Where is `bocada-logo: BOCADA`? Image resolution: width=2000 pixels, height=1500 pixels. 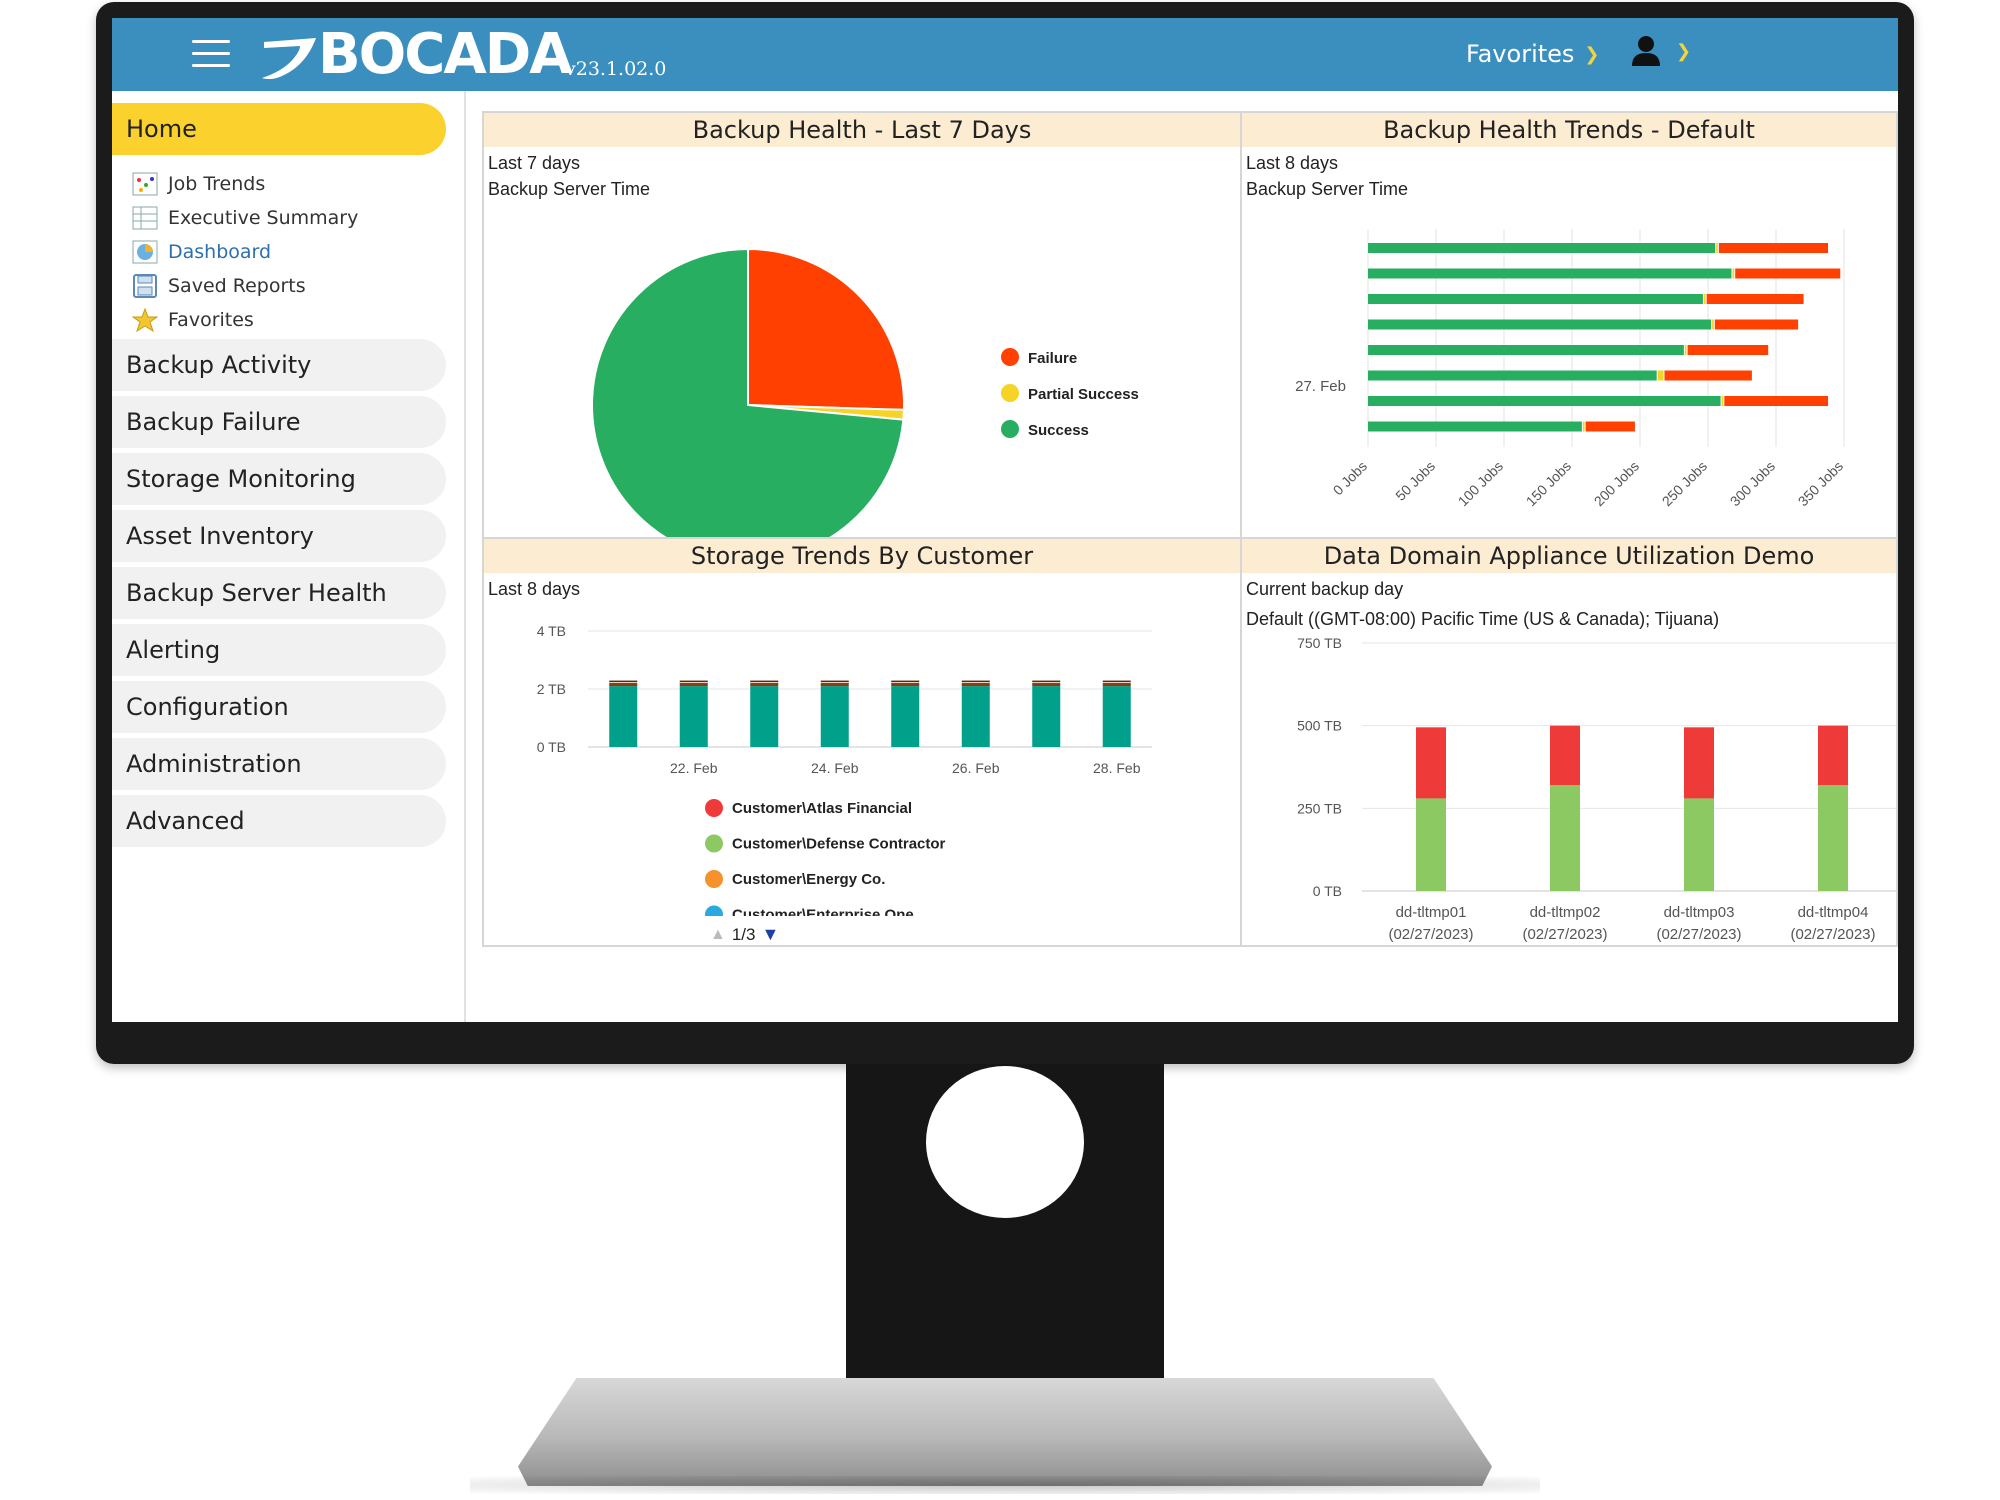 bocada-logo: BOCADA is located at coordinates (416, 55).